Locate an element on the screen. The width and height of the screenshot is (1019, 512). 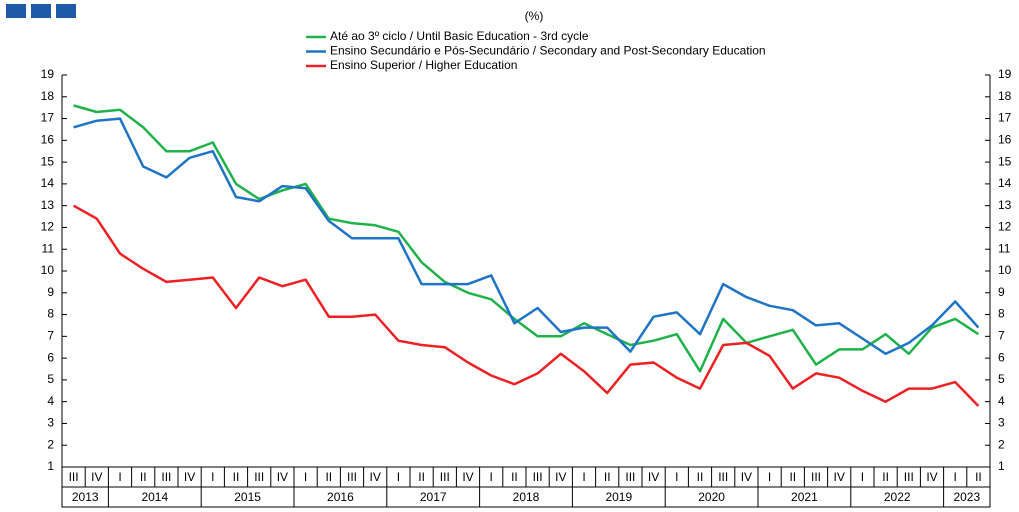
y-tick-label: 2 is located at coordinates (50, 444).